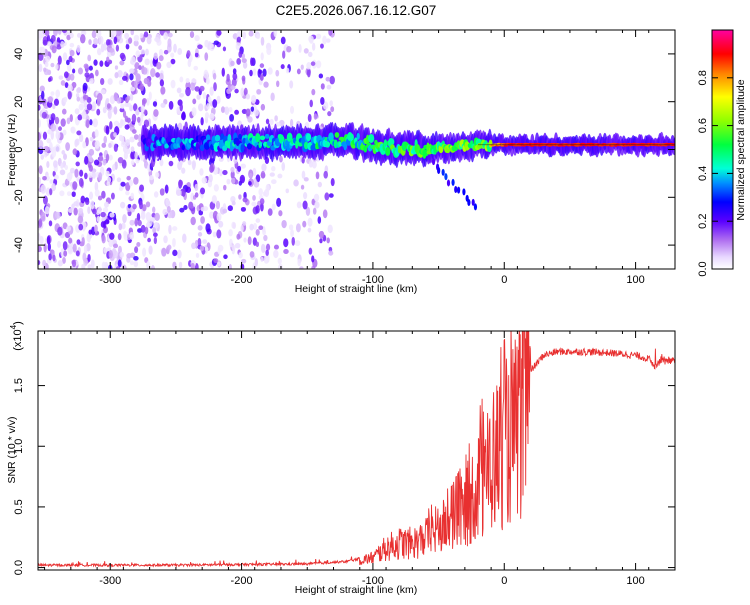 The height and width of the screenshot is (605, 750). I want to click on signal-branch, so click(464, 192).